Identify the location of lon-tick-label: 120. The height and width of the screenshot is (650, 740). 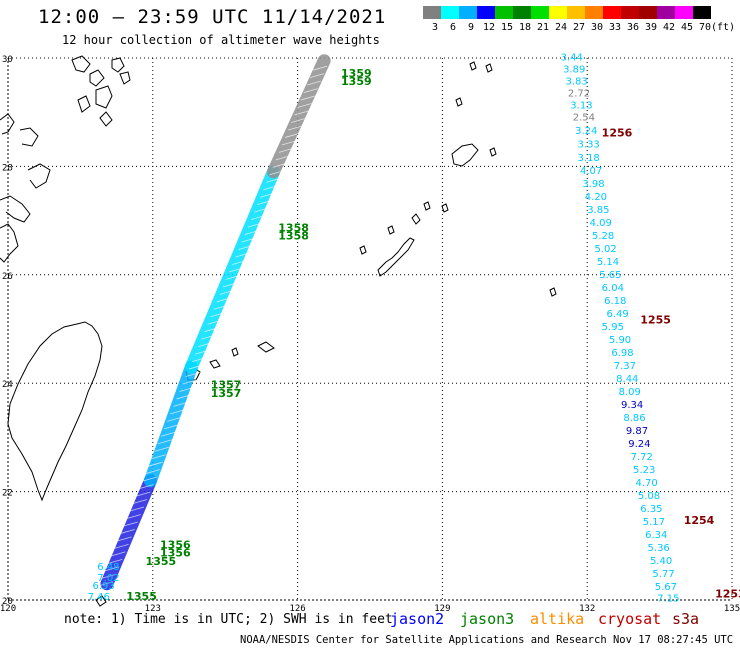
(8, 609).